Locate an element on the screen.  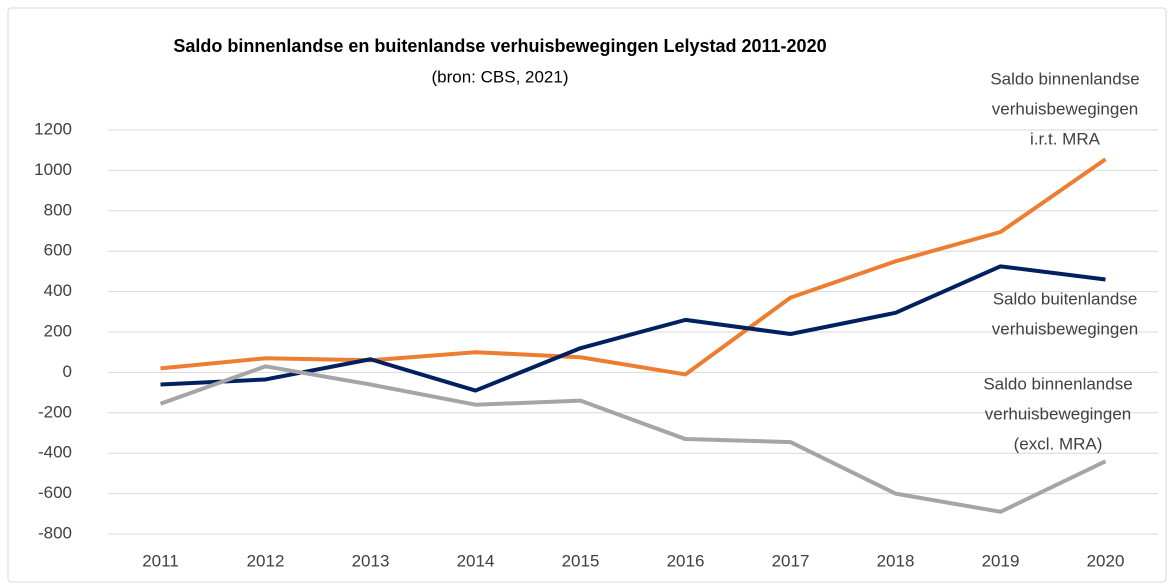
y-tick-label: 200 is located at coordinates (58, 330).